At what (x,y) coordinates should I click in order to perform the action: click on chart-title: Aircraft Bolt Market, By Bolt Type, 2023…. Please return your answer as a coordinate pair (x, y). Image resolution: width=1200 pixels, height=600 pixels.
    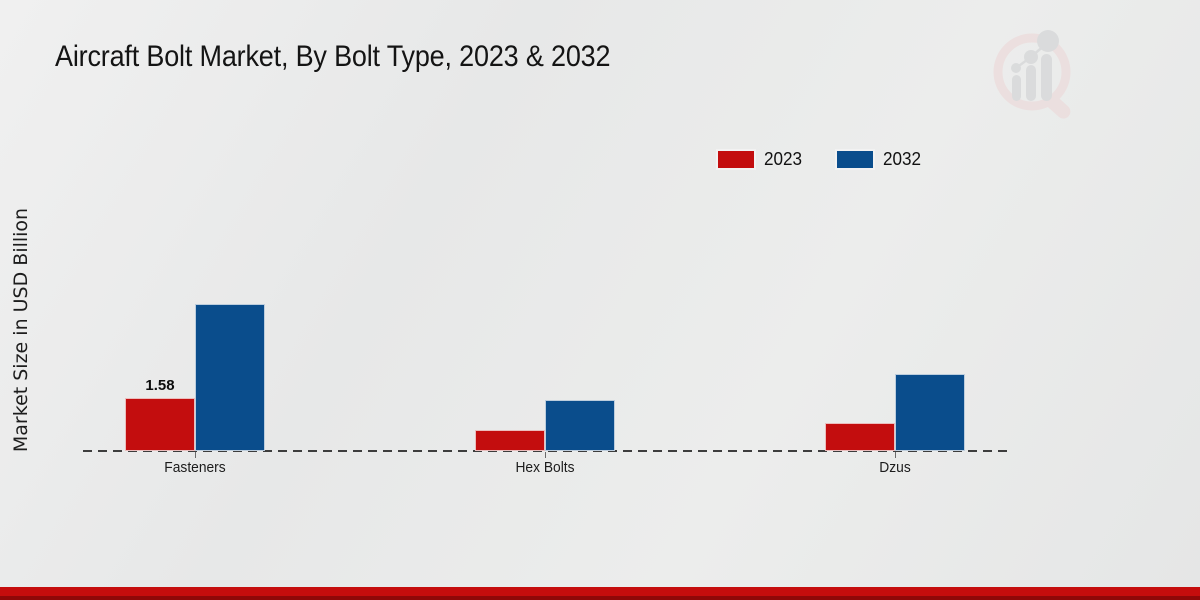
    Looking at the image, I should click on (333, 56).